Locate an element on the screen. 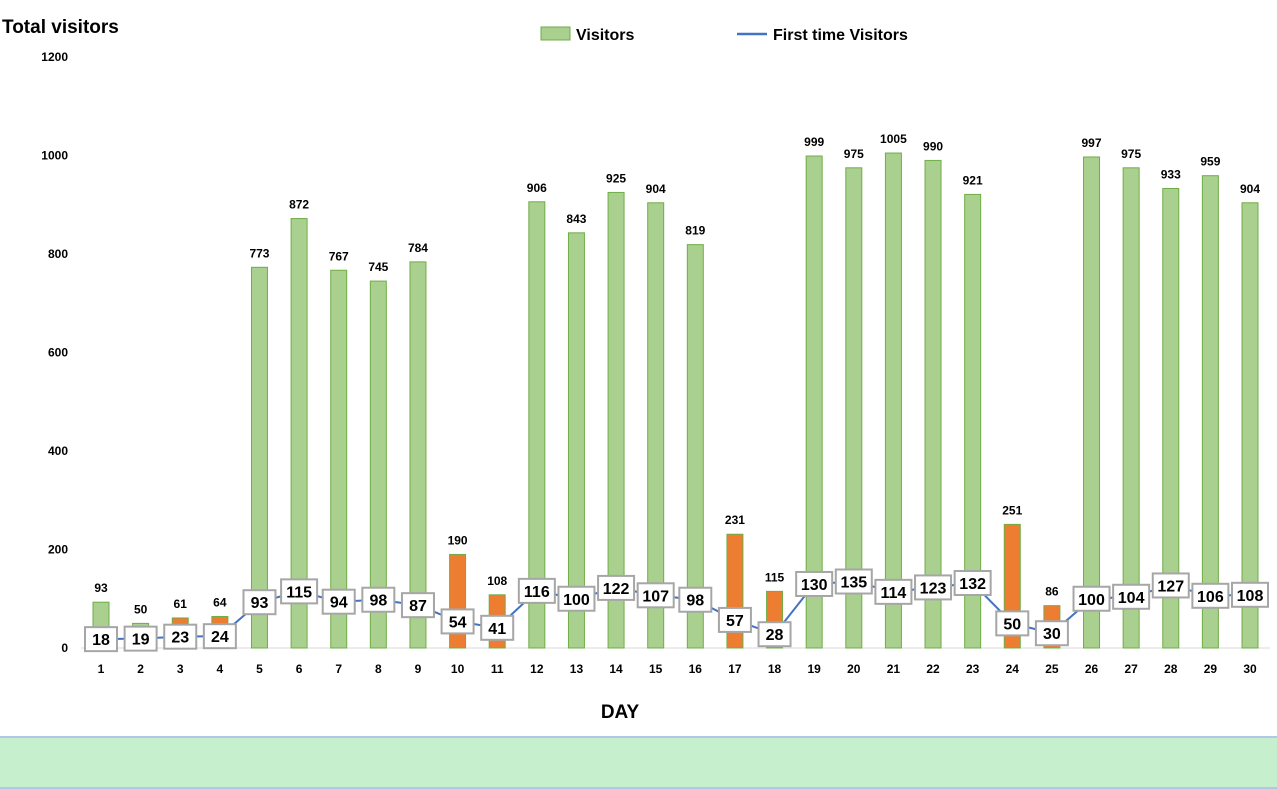  x-tick-label: 10 is located at coordinates (458, 669).